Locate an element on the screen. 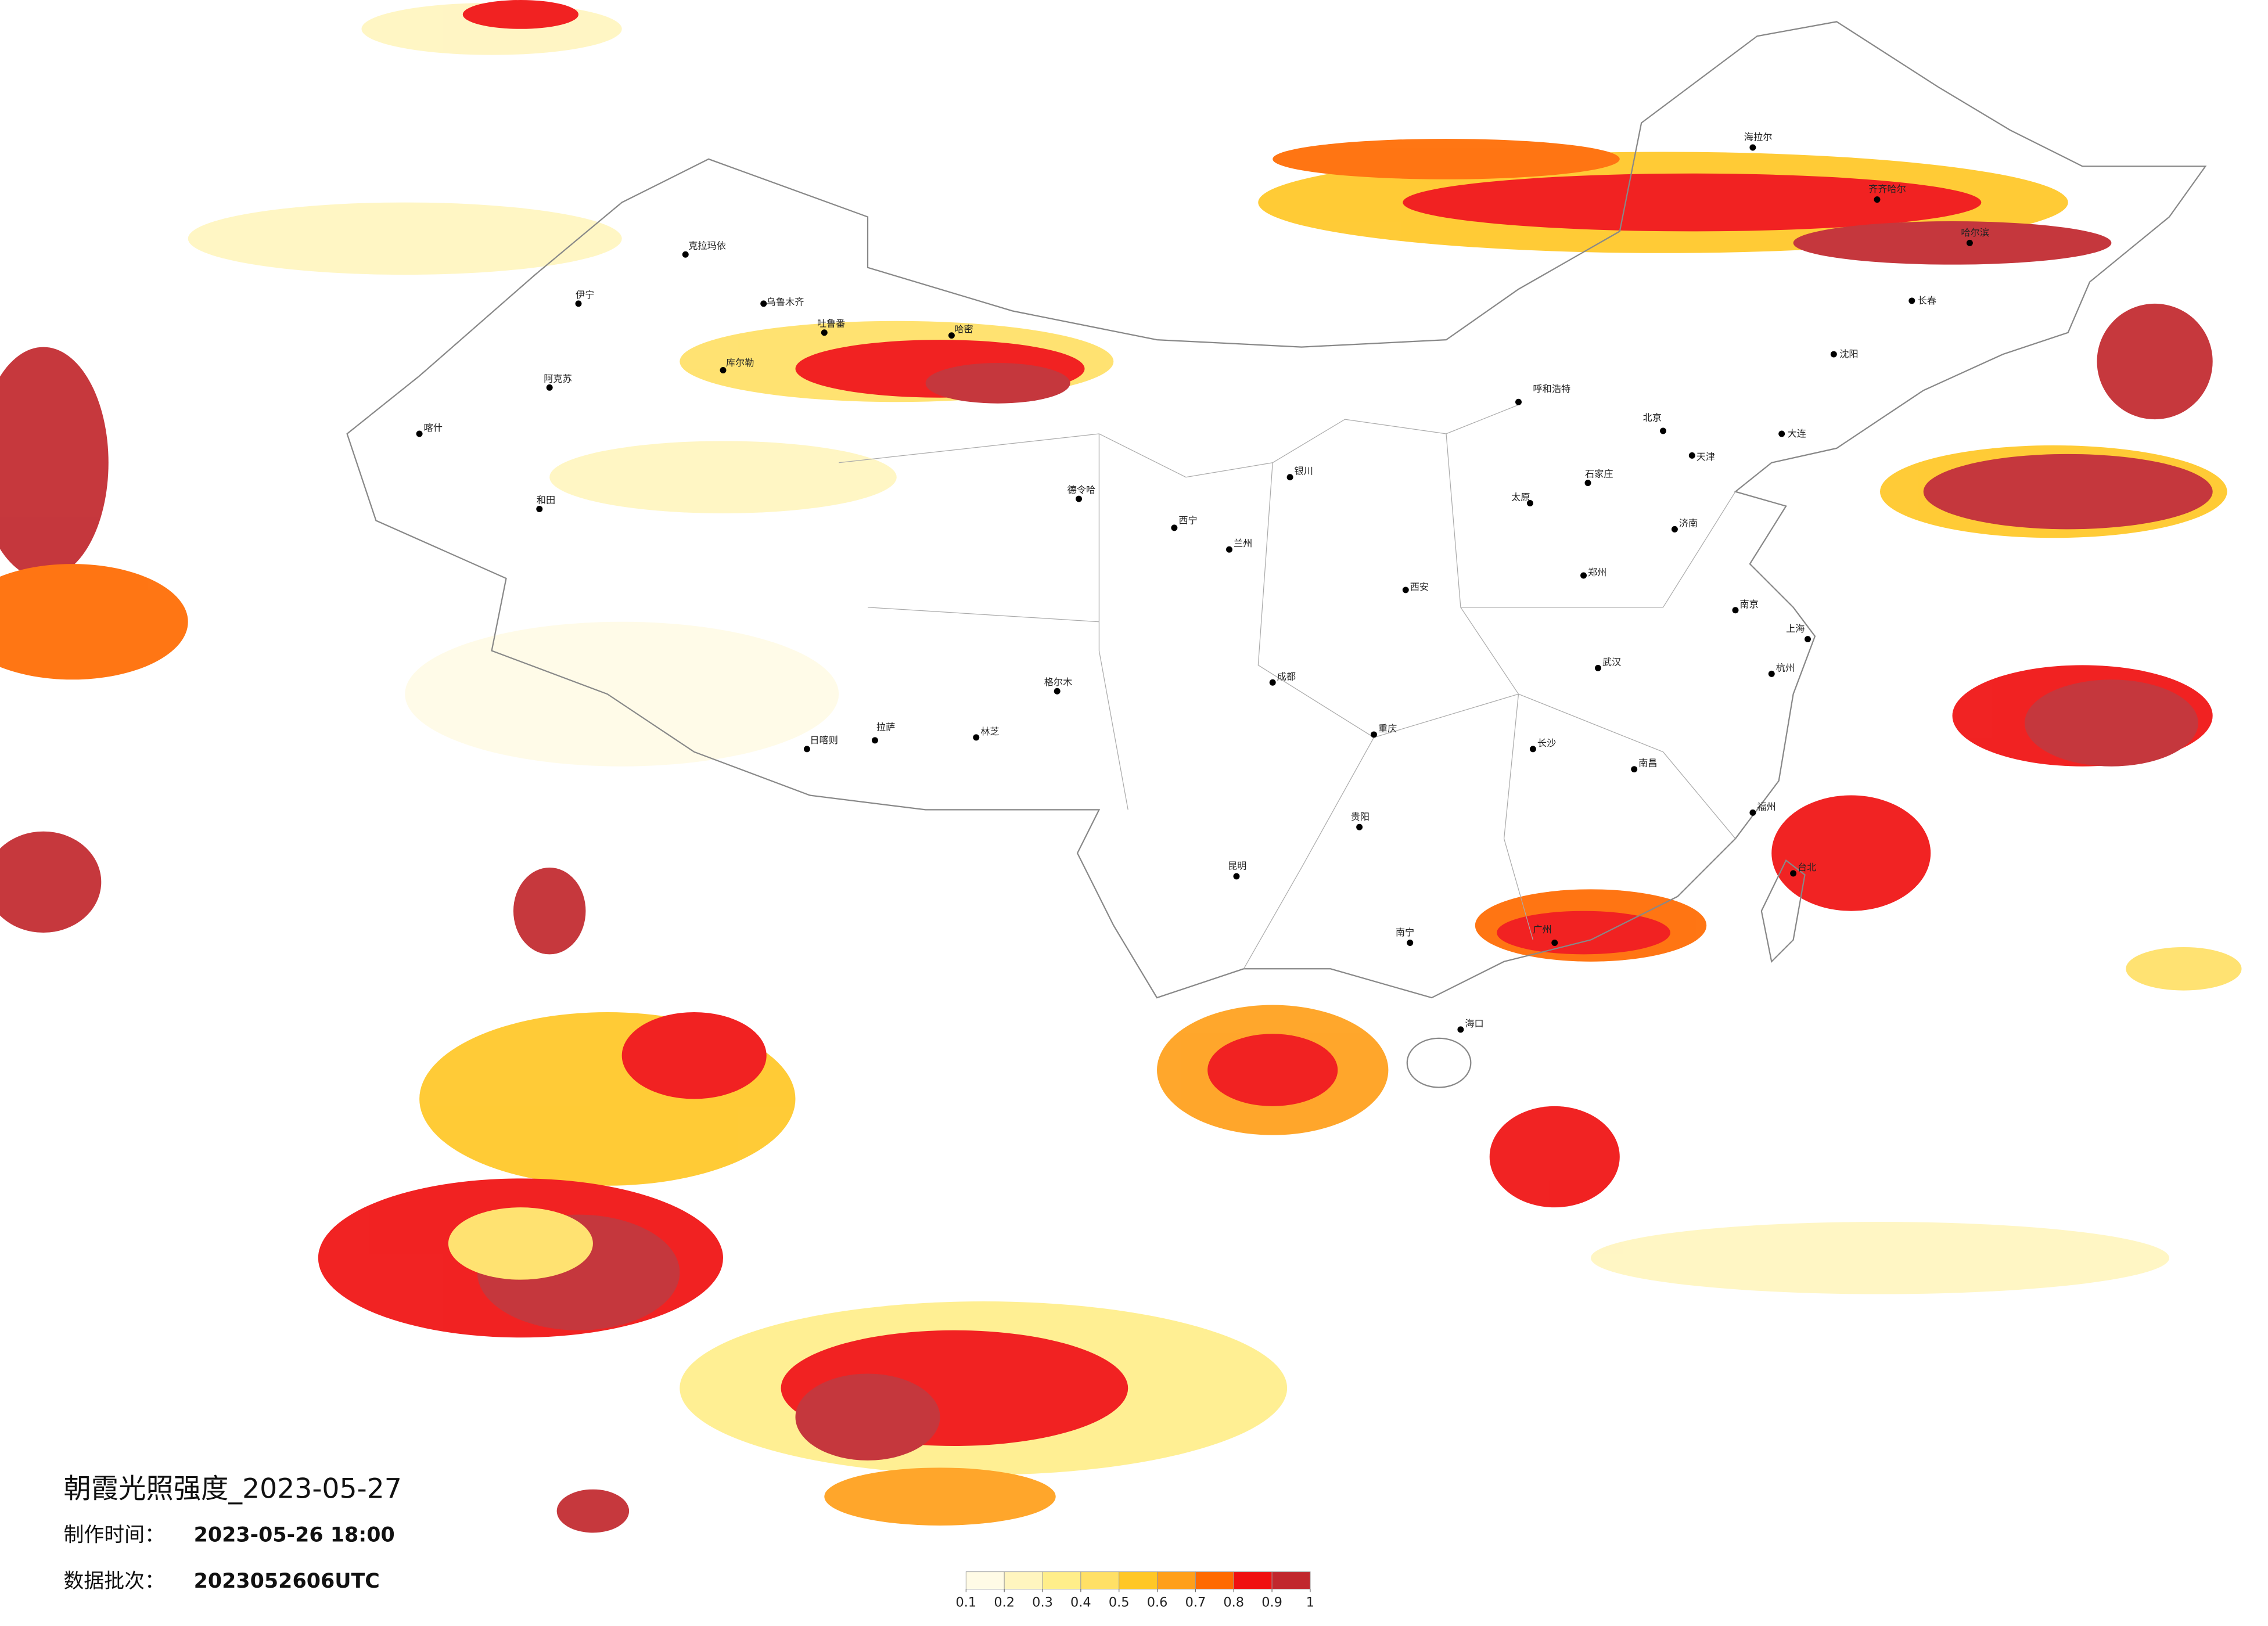 Image resolution: width=2268 pixels, height=1626 pixels. city-label: 克拉玛依 is located at coordinates (707, 245).